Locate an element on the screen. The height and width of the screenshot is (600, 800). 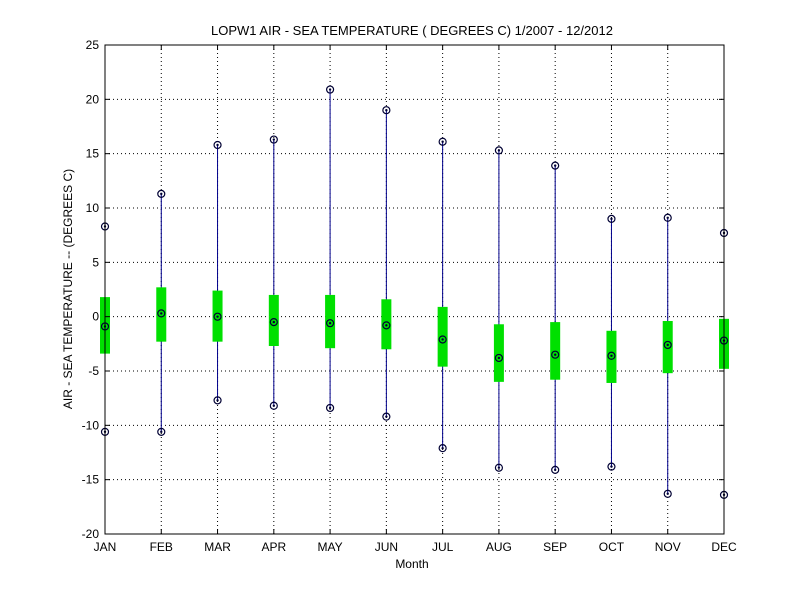
y-tick-label: 25 is located at coordinates (93, 45).